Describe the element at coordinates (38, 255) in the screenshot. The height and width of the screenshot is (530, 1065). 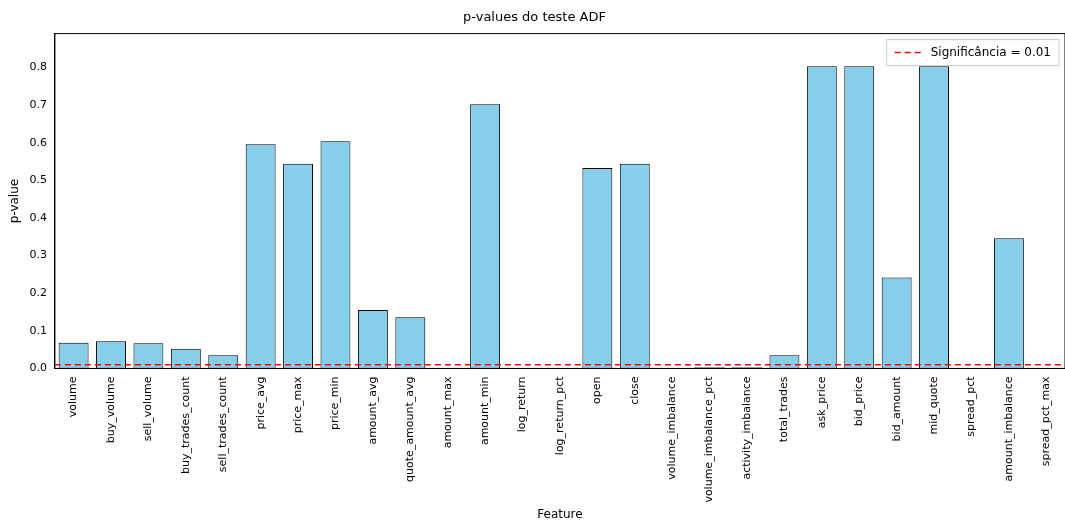
I see `y-tick-label: 0.3` at that location.